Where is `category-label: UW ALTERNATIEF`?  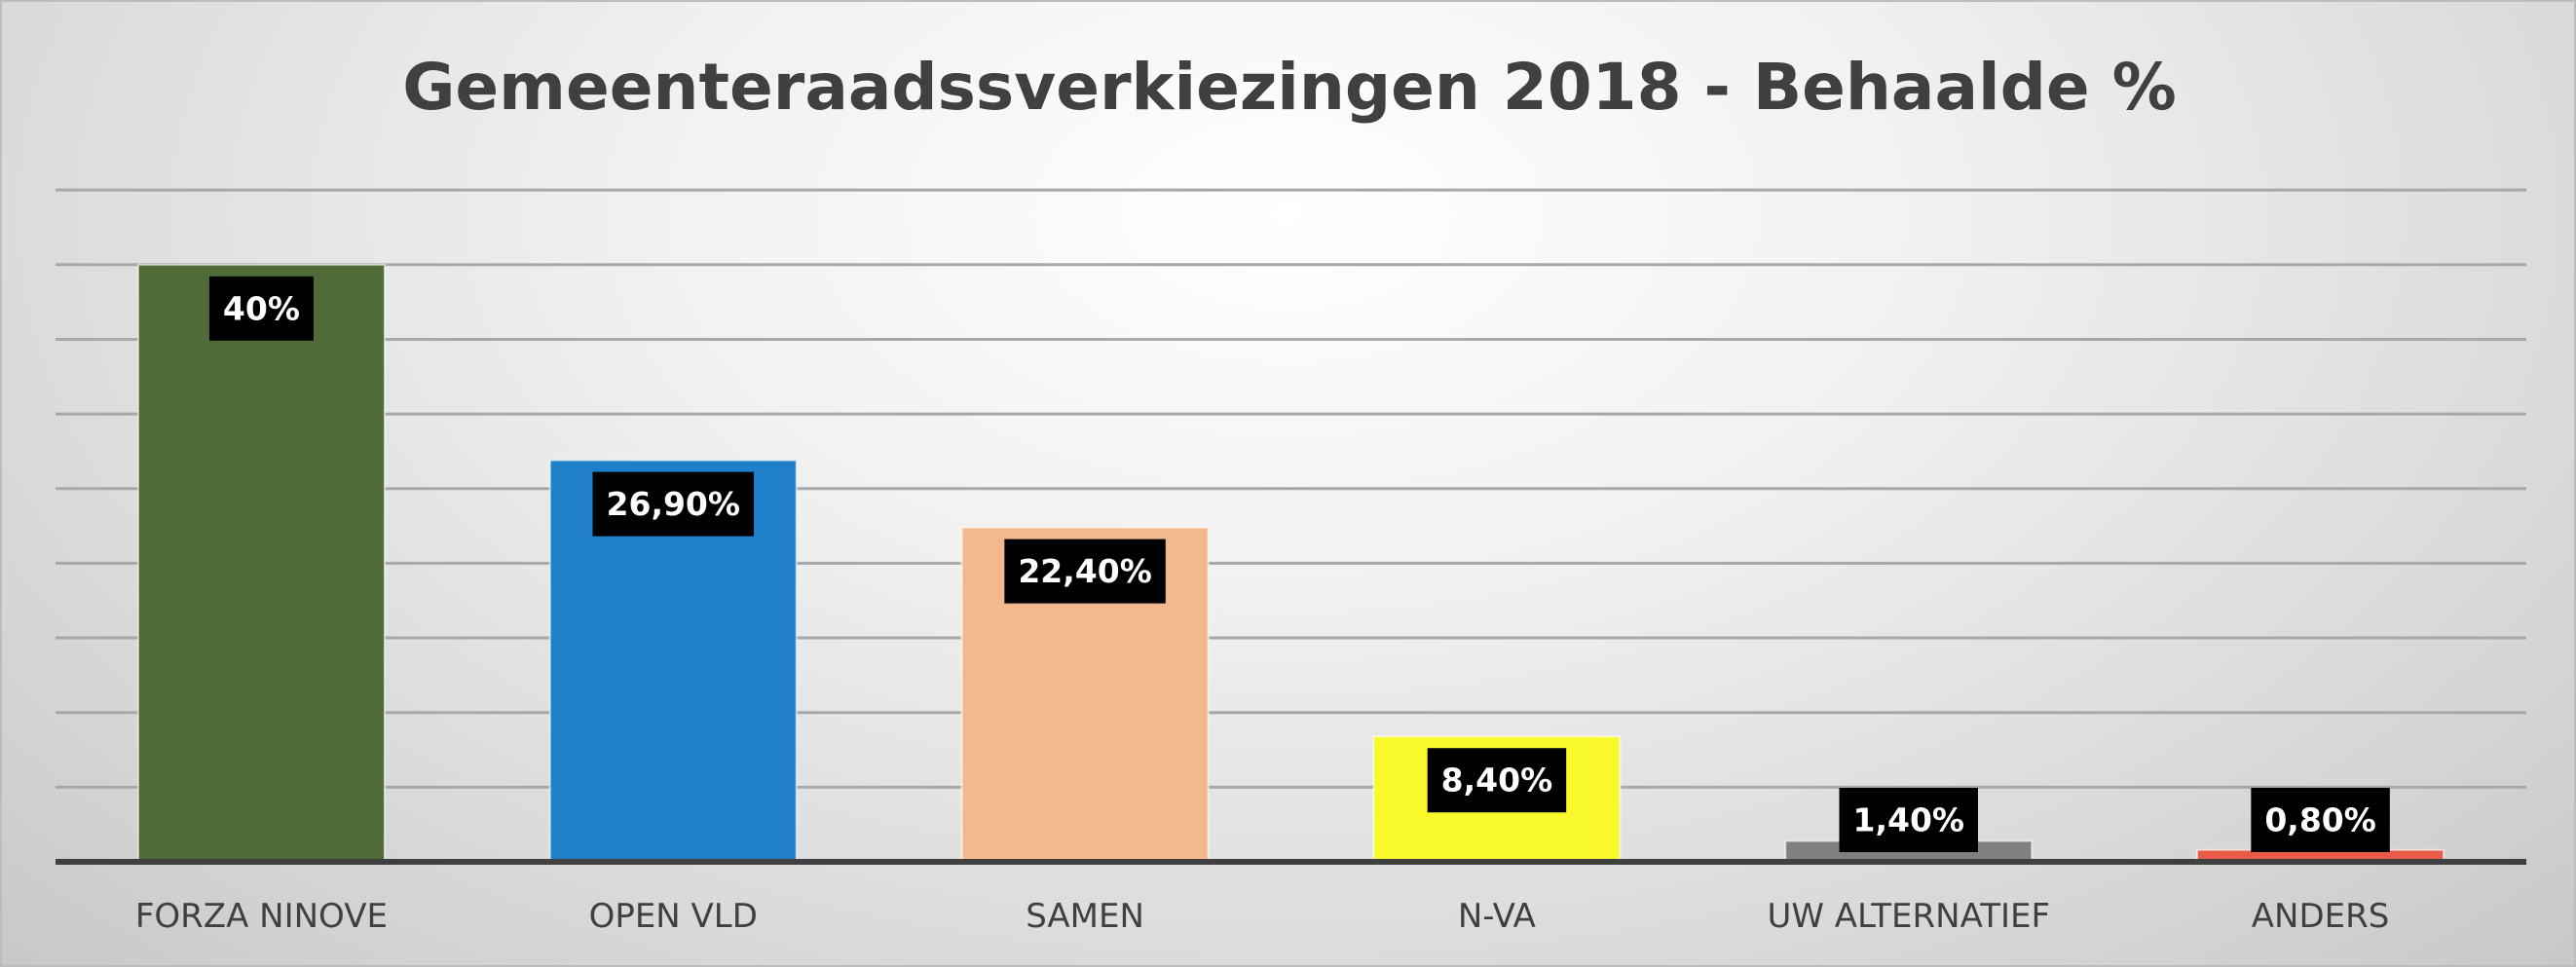
category-label: UW ALTERNATIEF is located at coordinates (1908, 917).